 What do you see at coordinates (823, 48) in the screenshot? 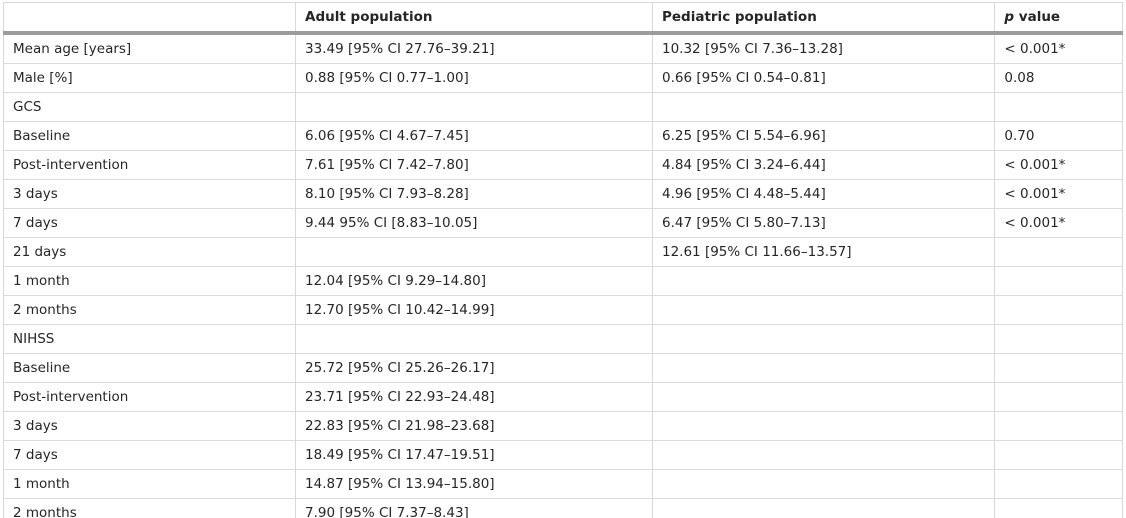
I see `pediatric-value-cell: 10.32 [95% CI 7.36–13.28]` at bounding box center [823, 48].